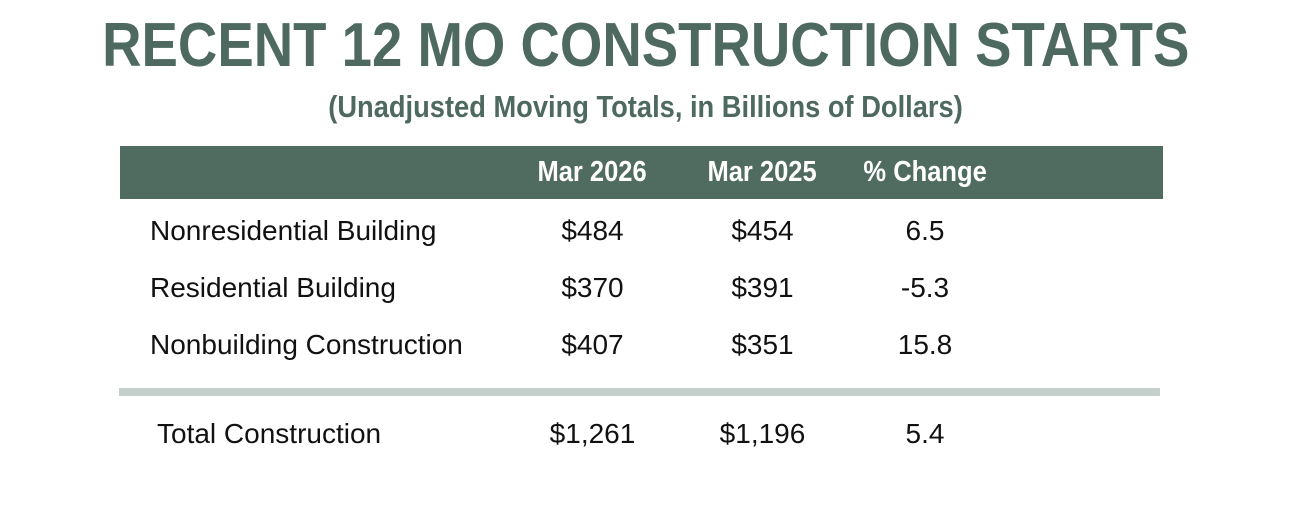 The width and height of the screenshot is (1292, 506). What do you see at coordinates (306, 344) in the screenshot?
I see `row-label: Nonbuilding Construction` at bounding box center [306, 344].